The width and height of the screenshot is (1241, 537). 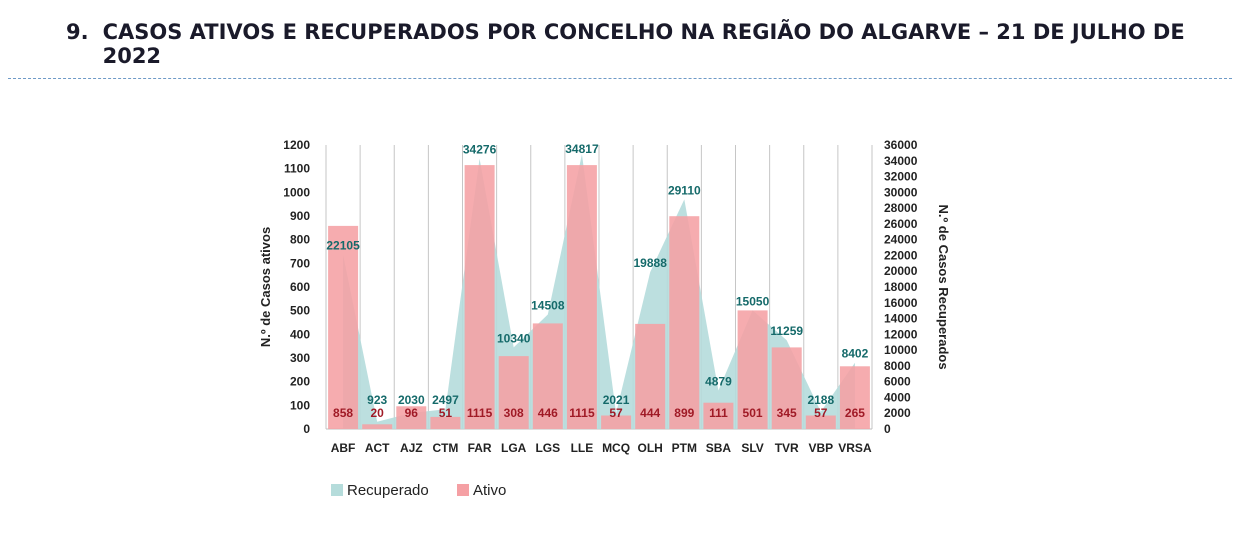 I want to click on x-tick-label: VBP, so click(x=820, y=448).